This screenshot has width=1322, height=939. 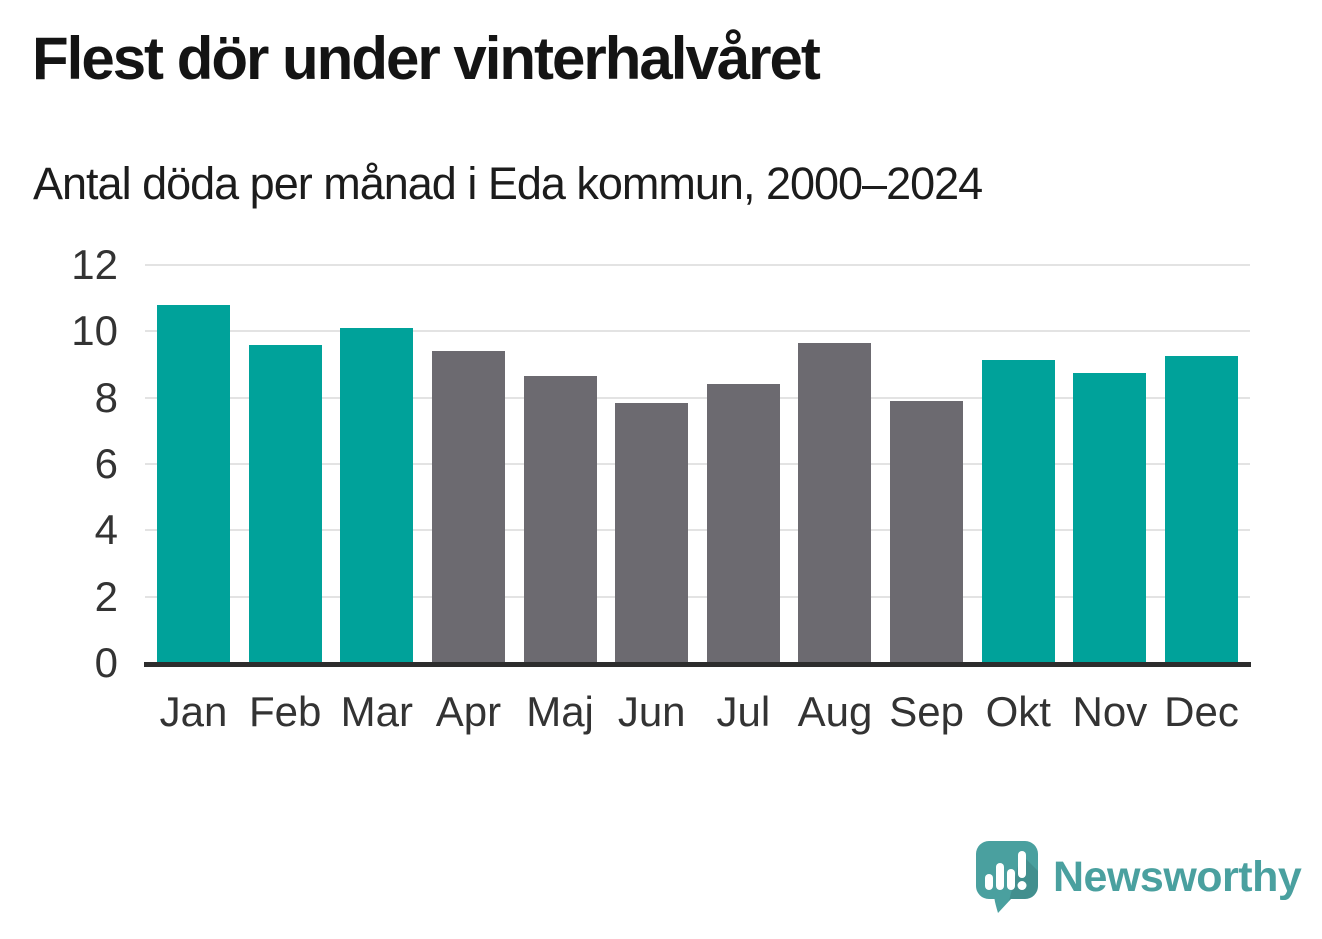 I want to click on newsworthy-logo-icon, so click(x=1007, y=877).